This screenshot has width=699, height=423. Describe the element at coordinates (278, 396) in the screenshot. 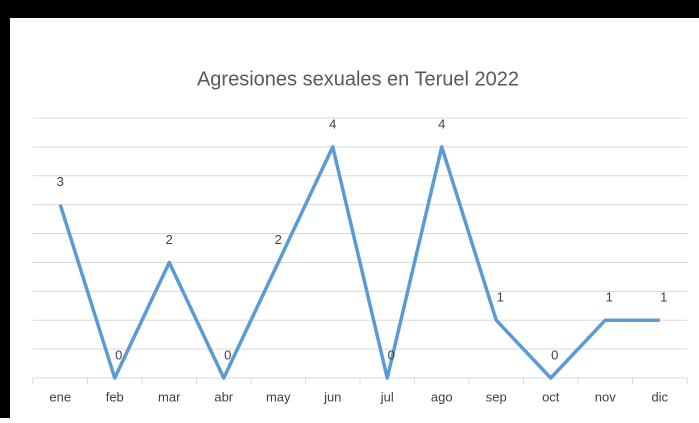

I see `x-tick-label: may` at that location.